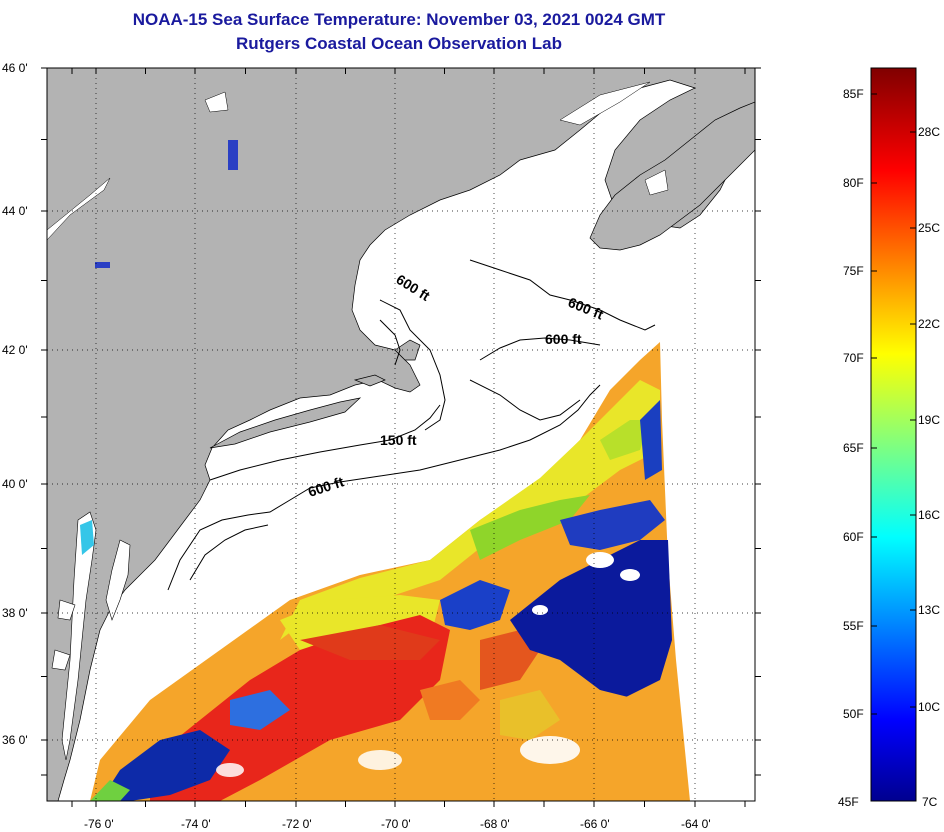 The width and height of the screenshot is (944, 832). What do you see at coordinates (563, 339) in the screenshot?
I see `contour-label-3: 600 ft` at bounding box center [563, 339].